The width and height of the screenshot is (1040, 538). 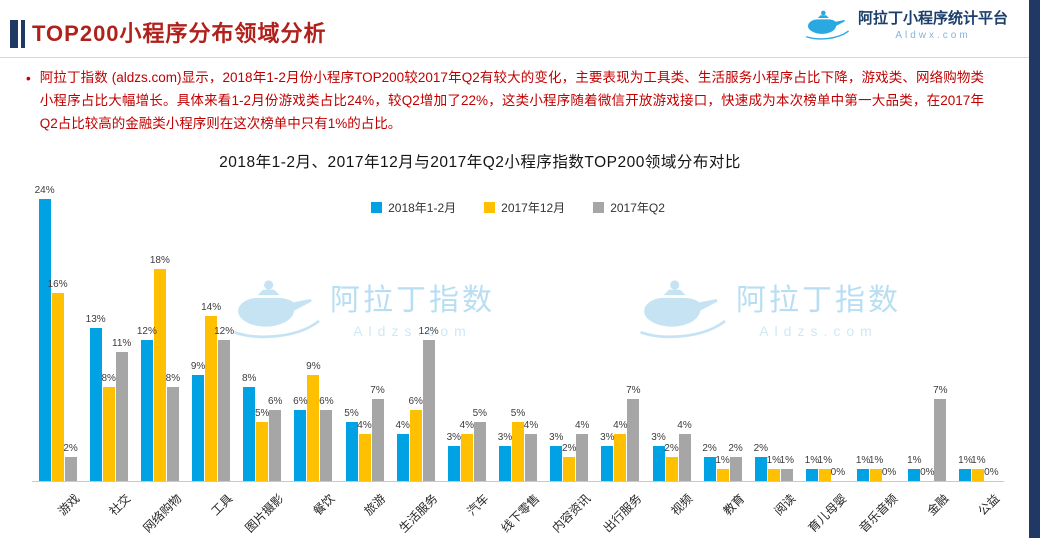 I want to click on x-axis-label: 汽车, so click(x=478, y=505).